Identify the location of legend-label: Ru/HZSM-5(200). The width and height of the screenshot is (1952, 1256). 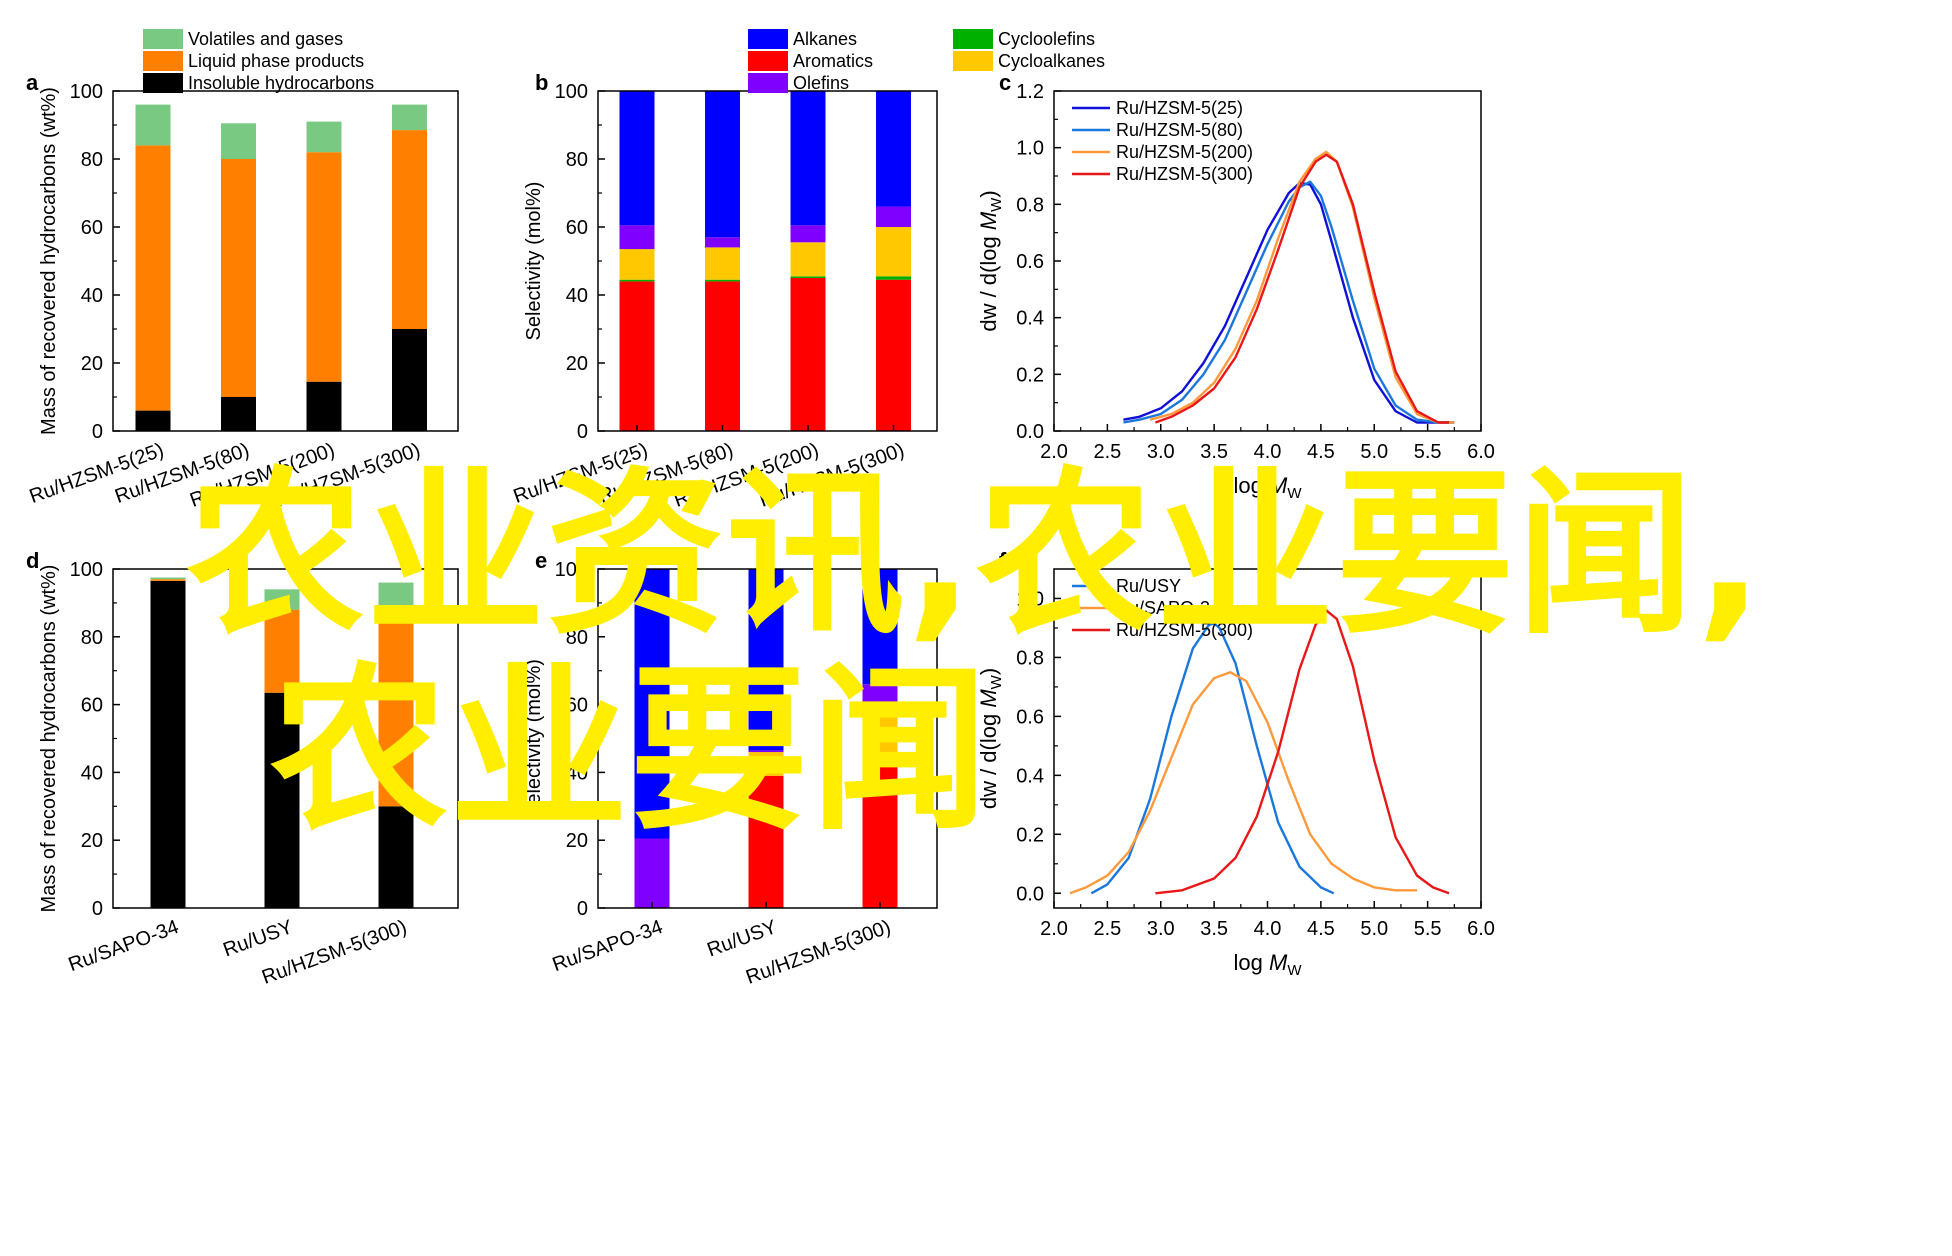
(1184, 152).